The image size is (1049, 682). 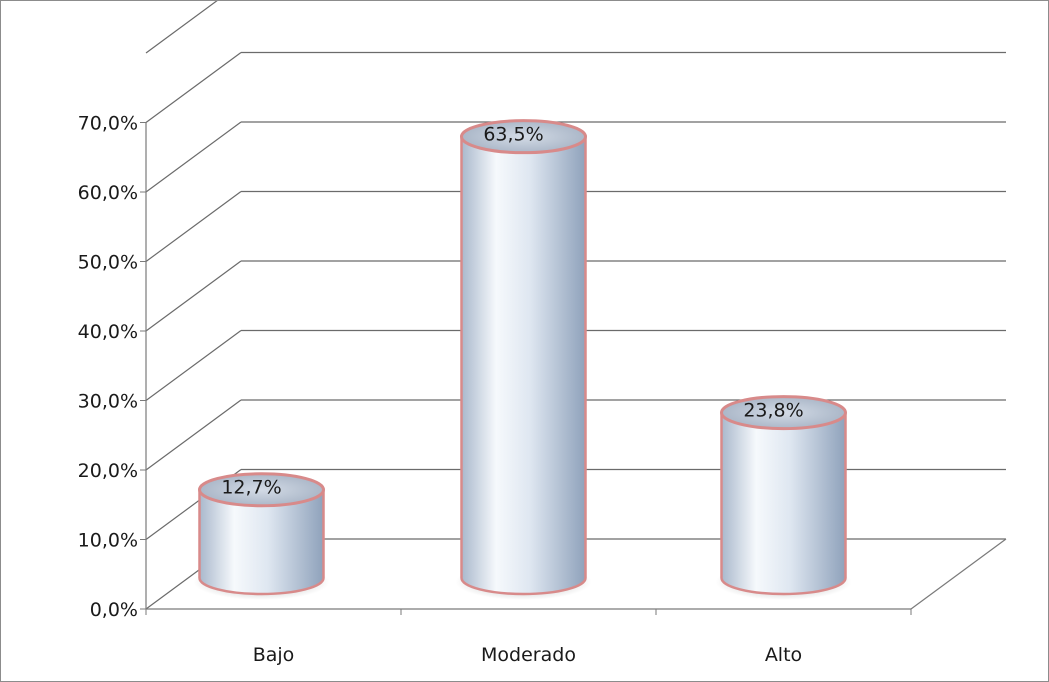 What do you see at coordinates (108, 193) in the screenshot?
I see `y-tick-label: 60,0%` at bounding box center [108, 193].